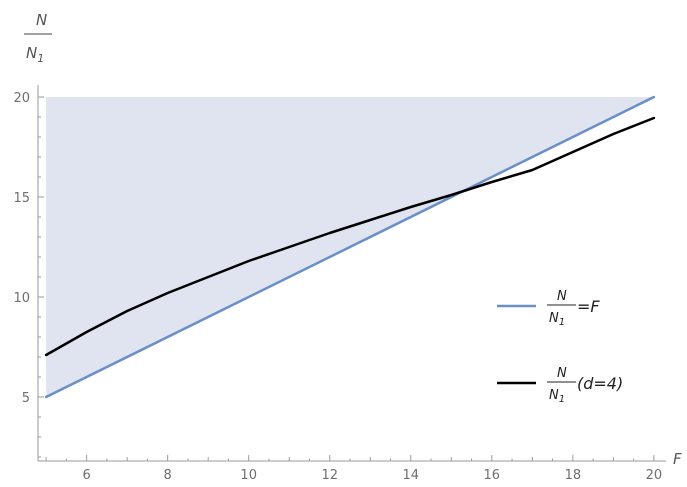 This screenshot has width=687, height=487. Describe the element at coordinates (588, 306) in the screenshot. I see `legend-suffix-linear: =F` at that location.